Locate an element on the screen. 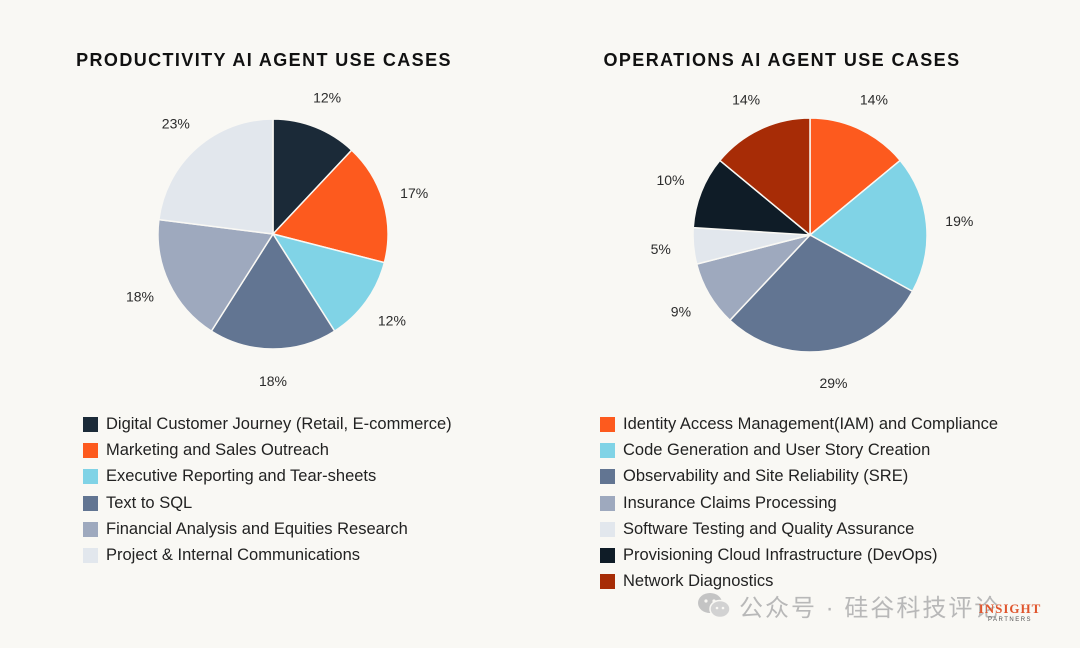 The width and height of the screenshot is (1080, 648). legend-item-project-internal-communications: Project & Internal Communications is located at coordinates (267, 555).